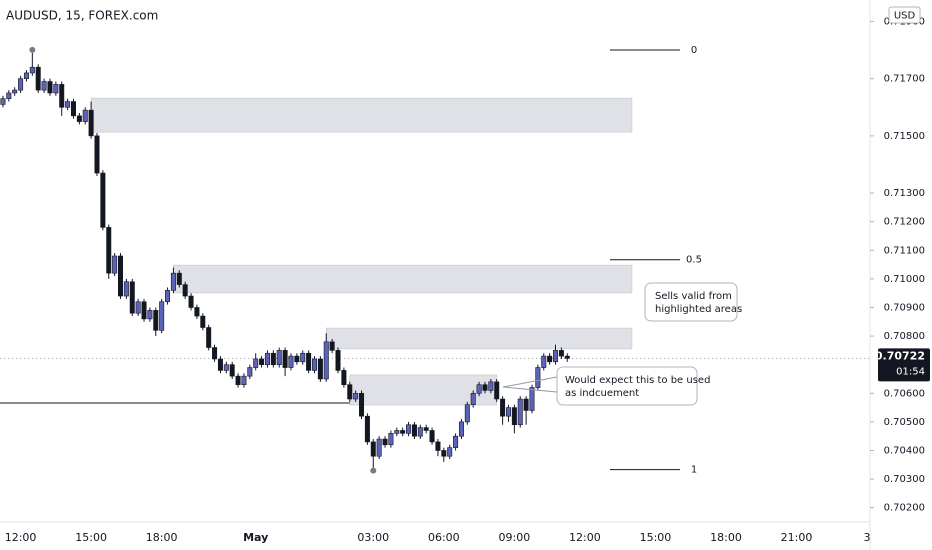 The height and width of the screenshot is (550, 932). What do you see at coordinates (904, 79) in the screenshot?
I see `y-tick-label: 0.71700` at bounding box center [904, 79].